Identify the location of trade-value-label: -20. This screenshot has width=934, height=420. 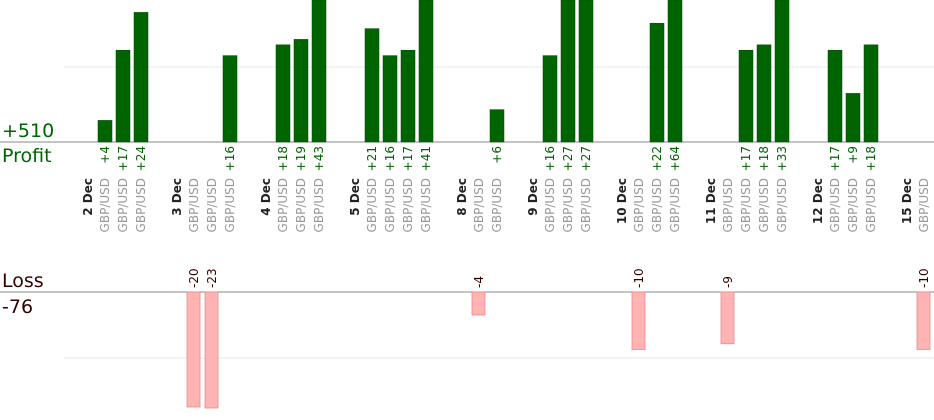
(194, 278).